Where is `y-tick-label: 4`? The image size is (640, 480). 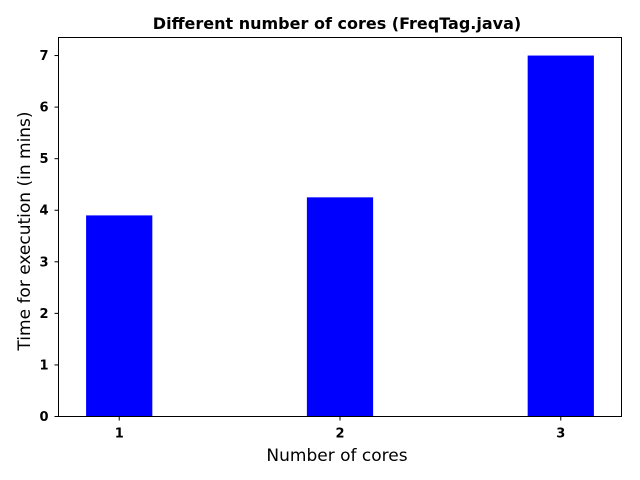
y-tick-label: 4 is located at coordinates (43, 211).